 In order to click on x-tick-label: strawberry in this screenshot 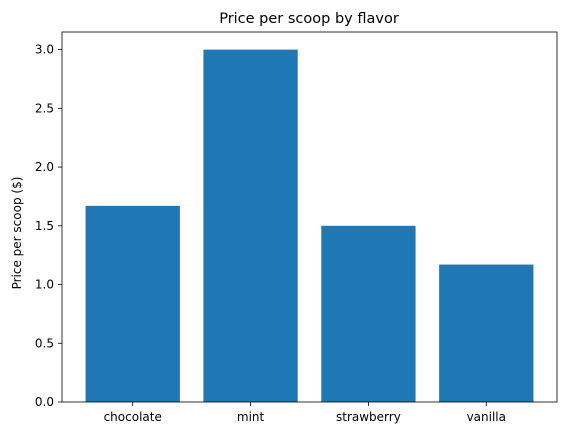, I will do `click(368, 417)`.